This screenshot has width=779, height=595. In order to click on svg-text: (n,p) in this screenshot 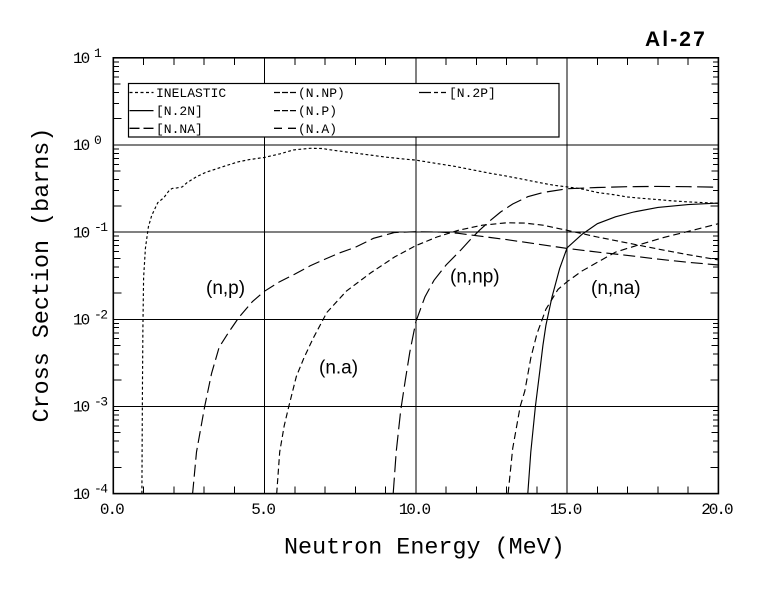, I will do `click(225, 288)`.